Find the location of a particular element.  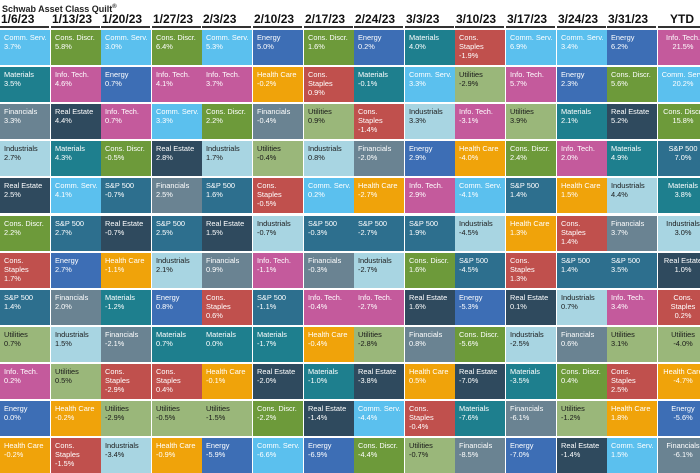

return-value: -1.7% is located at coordinates (267, 343).